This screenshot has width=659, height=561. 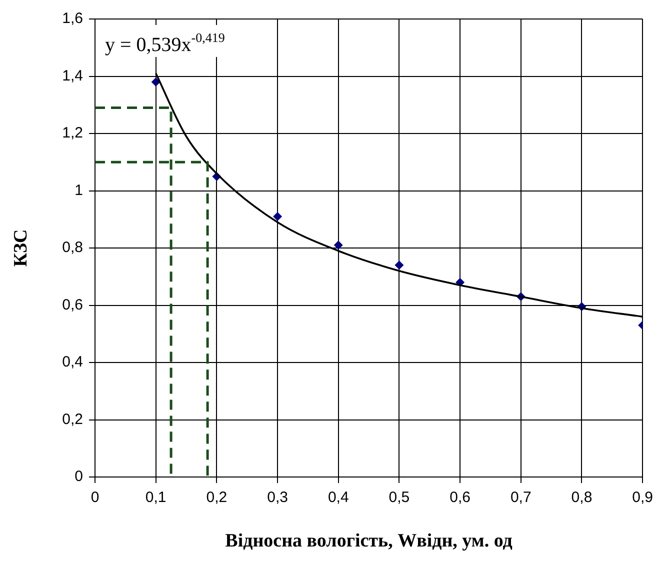 What do you see at coordinates (643, 497) in the screenshot?
I see `x-tick-label: 0,9` at bounding box center [643, 497].